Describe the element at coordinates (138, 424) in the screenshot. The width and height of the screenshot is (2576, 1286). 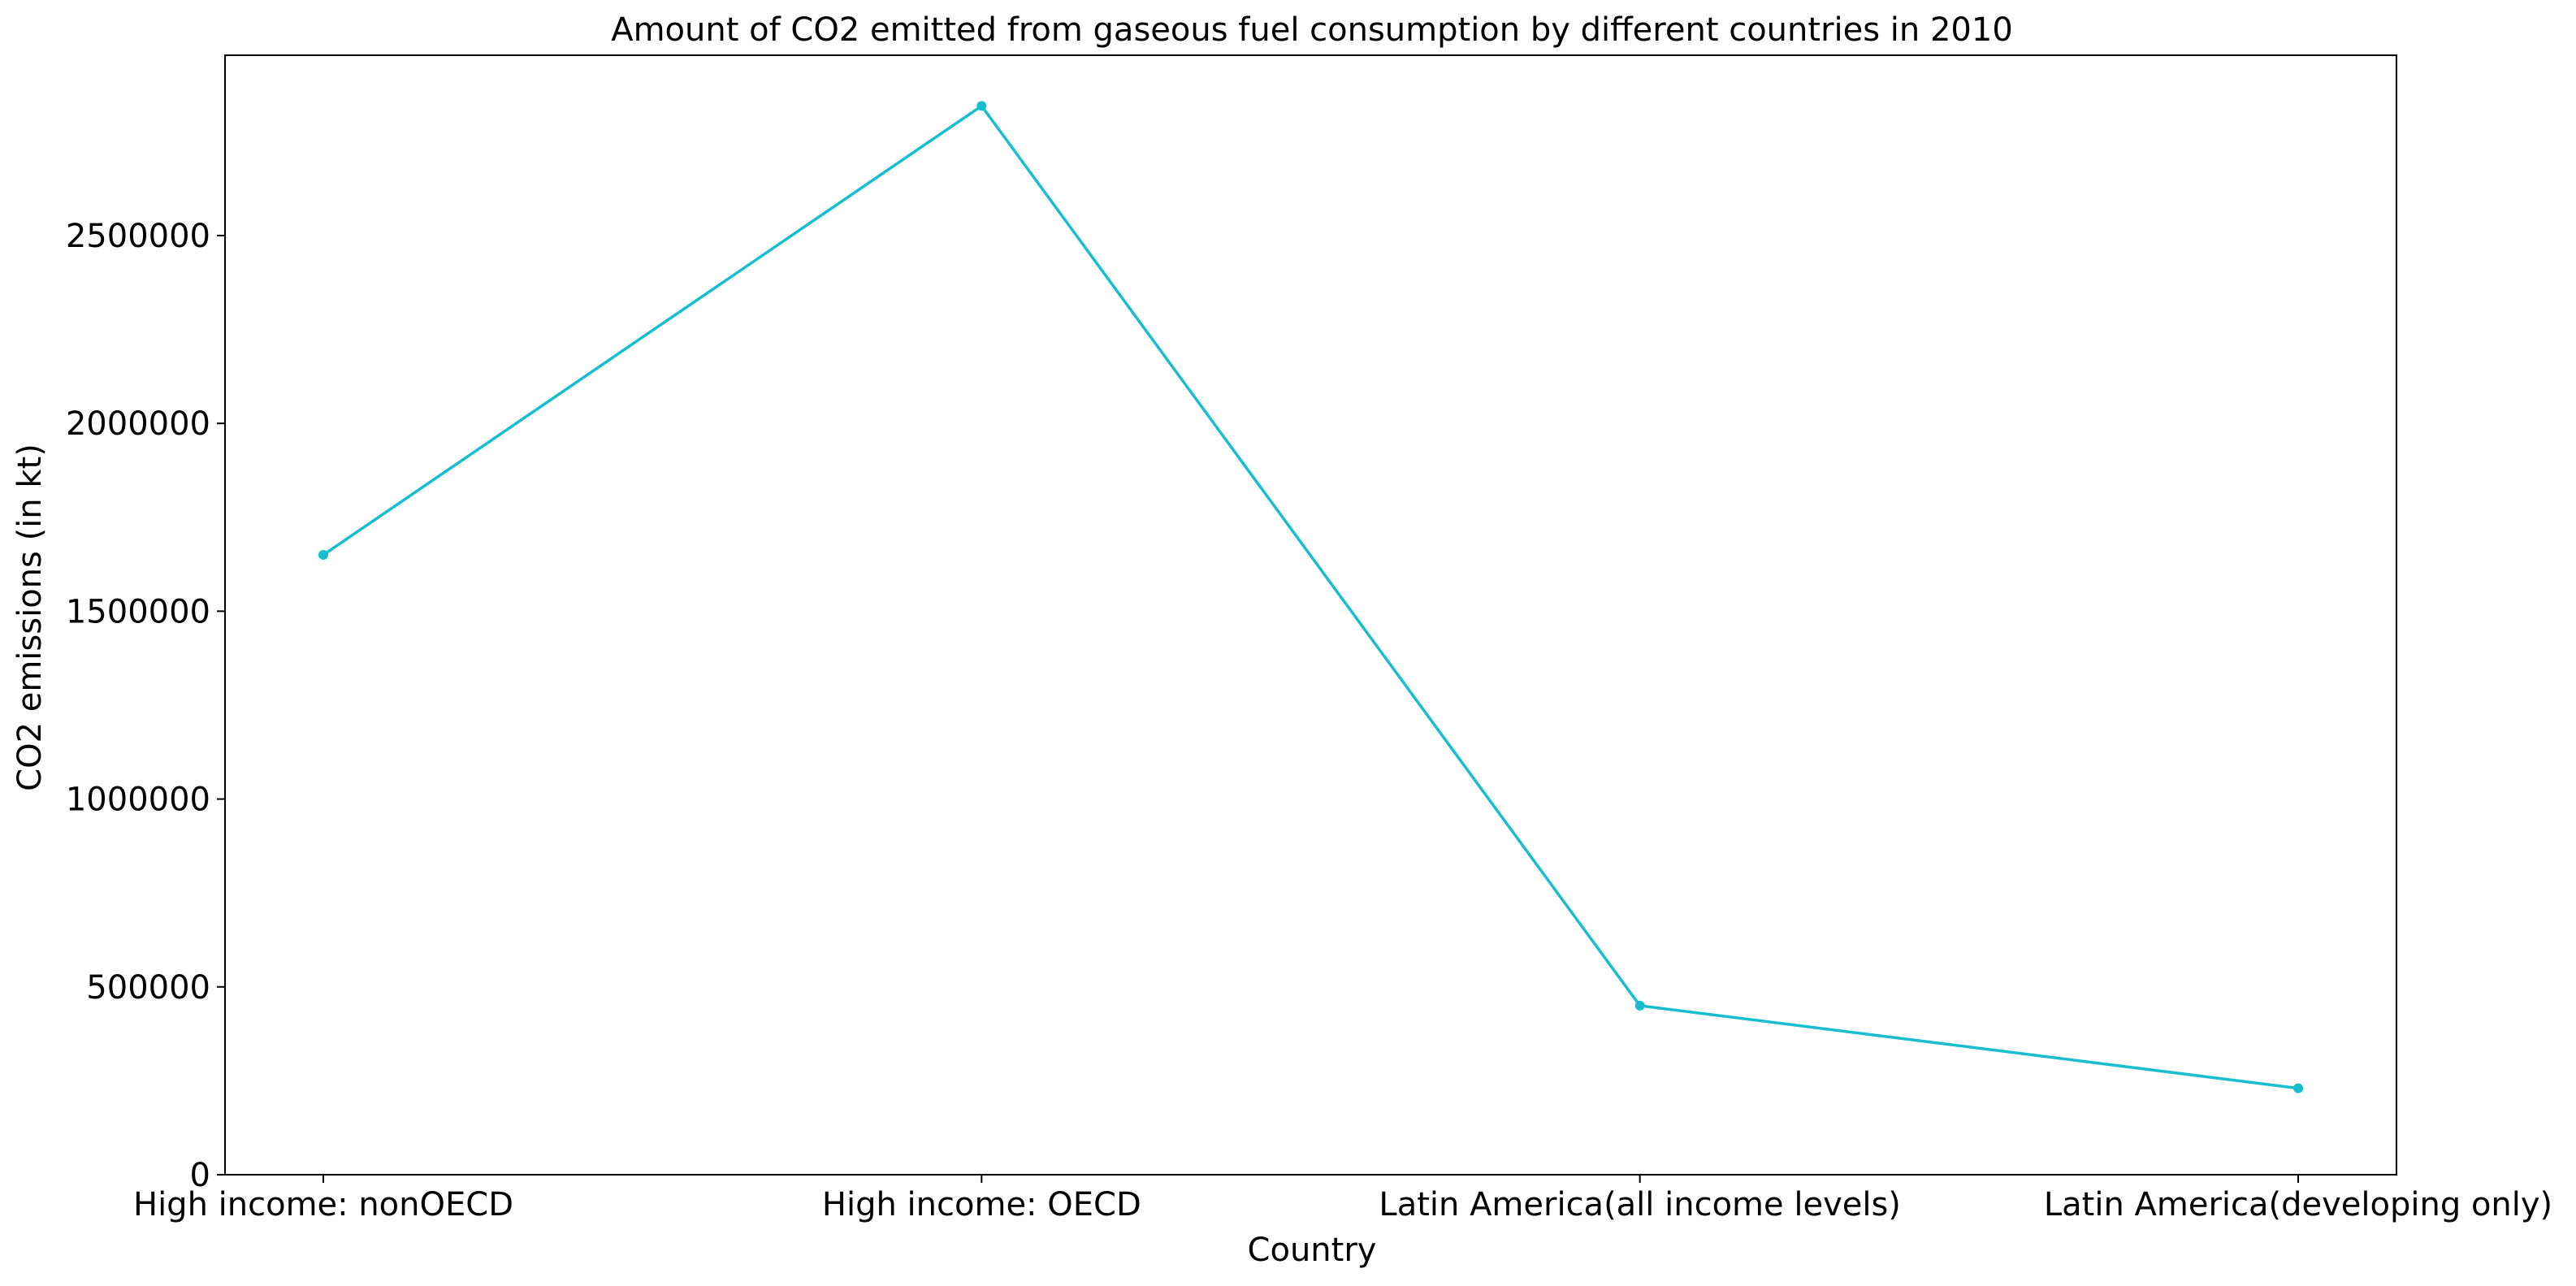
I see `y-tick-label: 2000000` at that location.